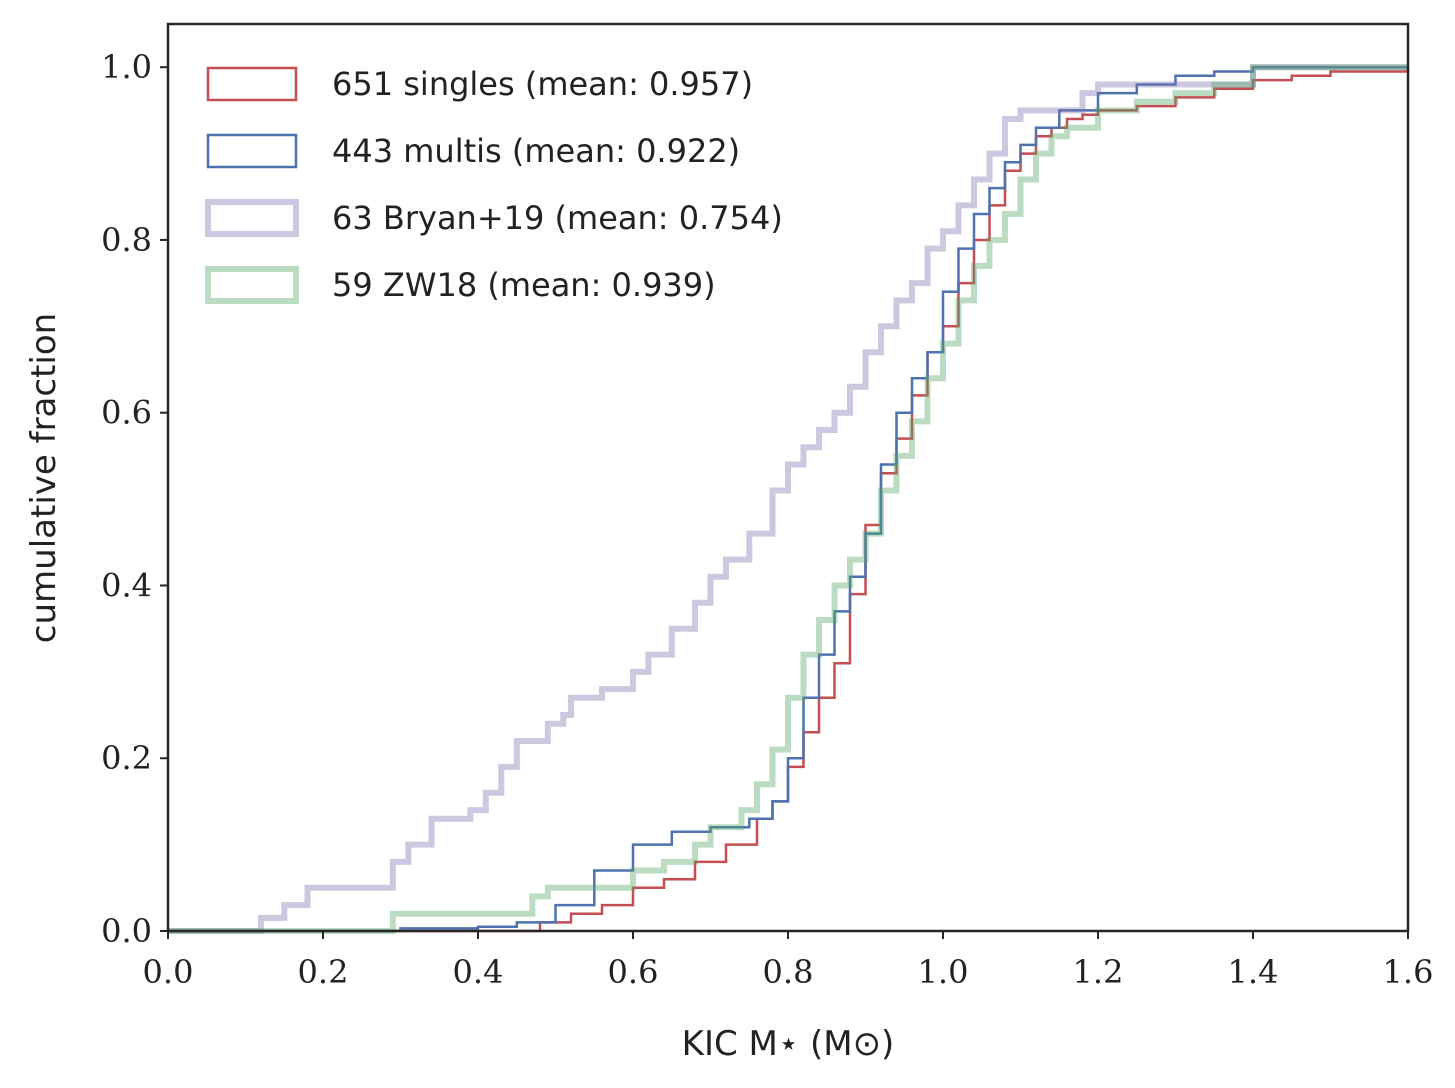  Describe the element at coordinates (542, 84) in the screenshot. I see `legend-label: 651 singles (mean: 0.957)` at that location.